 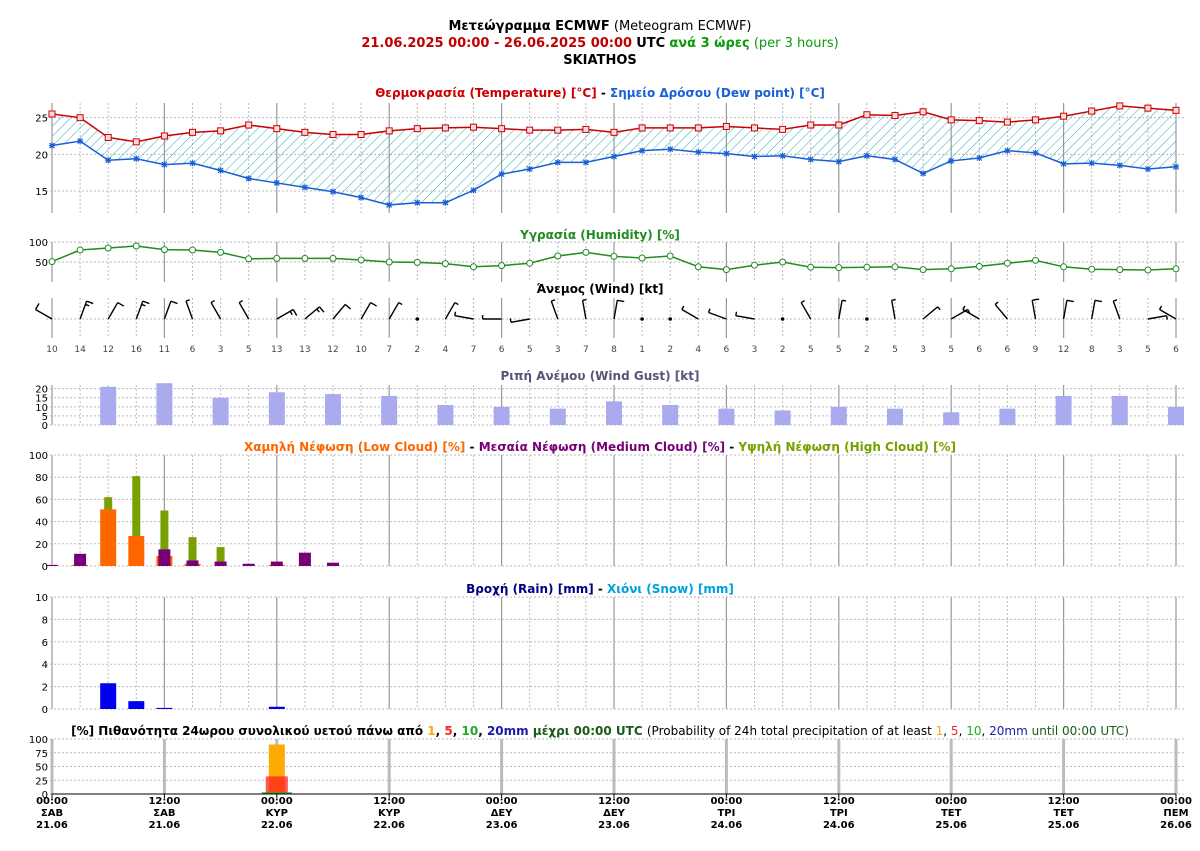 What do you see at coordinates (136, 551) in the screenshot?
I see `low-cloud-bar` at bounding box center [136, 551].